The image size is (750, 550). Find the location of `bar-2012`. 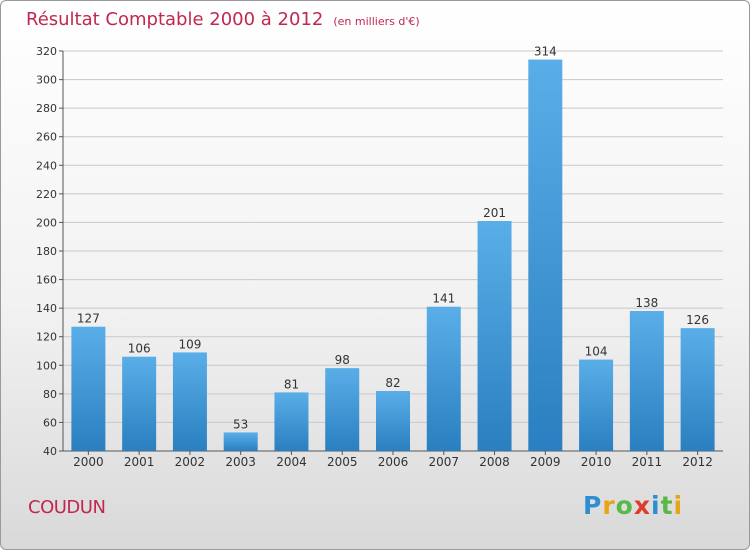

bar-2012 is located at coordinates (697, 389).